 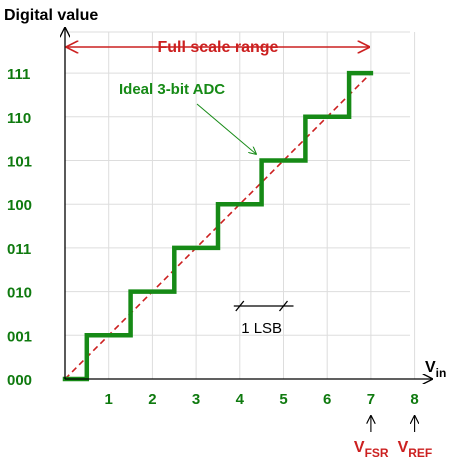 I want to click on x-tick-label: 7, so click(x=371, y=399).